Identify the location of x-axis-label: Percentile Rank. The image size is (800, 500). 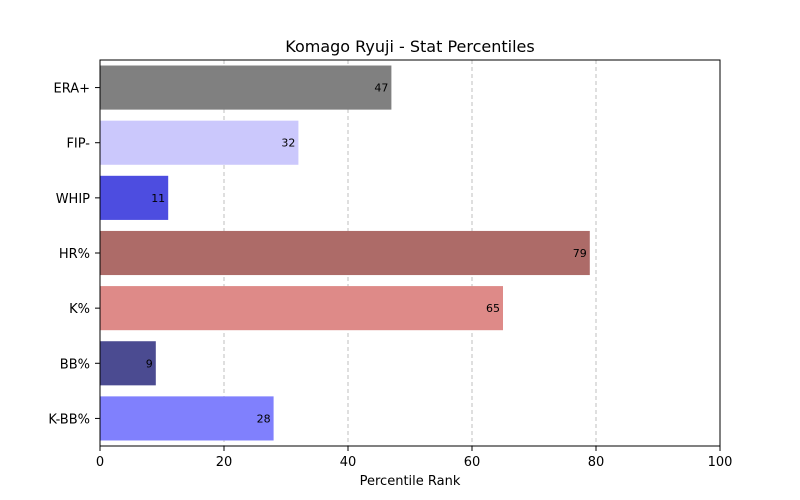
(410, 481).